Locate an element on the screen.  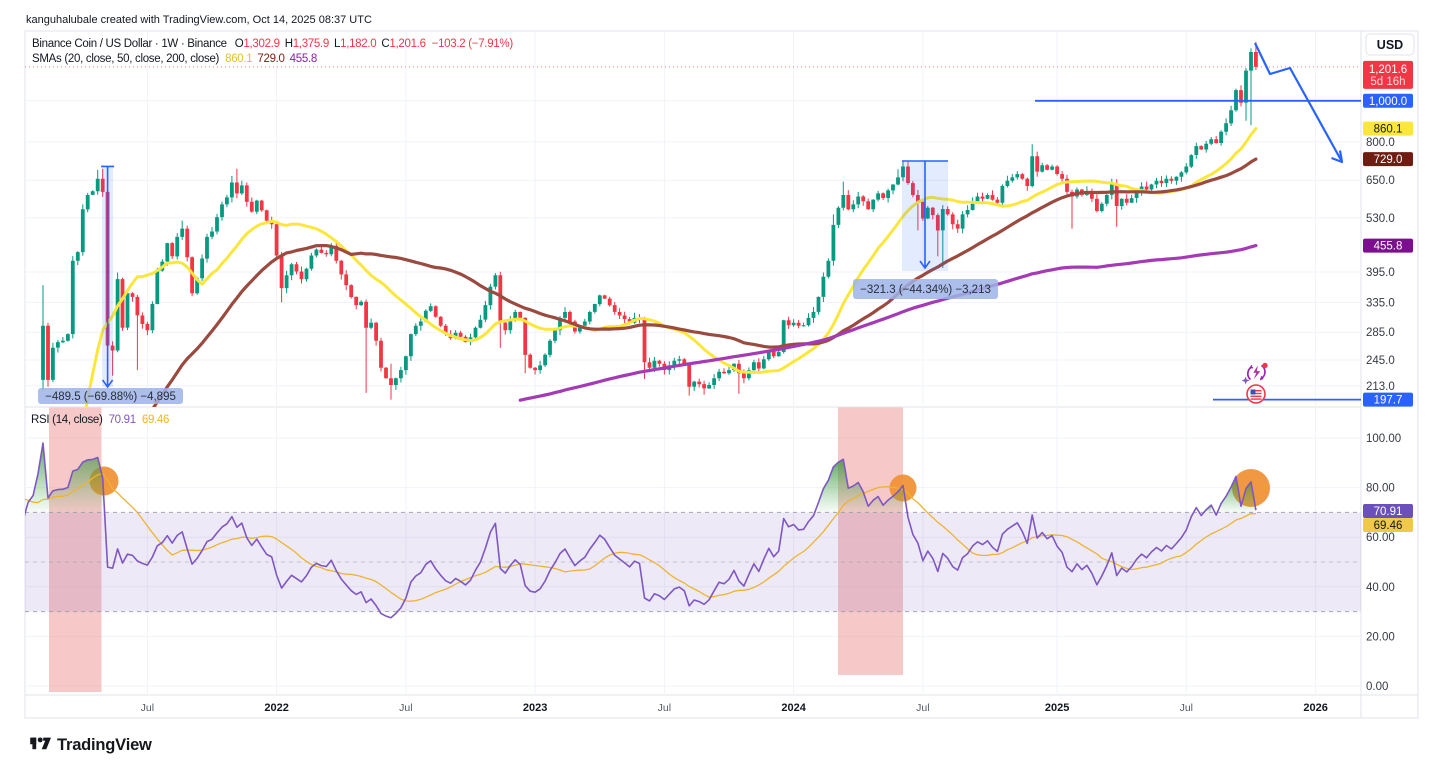
svg-text: 650.0 is located at coordinates (1380, 181).